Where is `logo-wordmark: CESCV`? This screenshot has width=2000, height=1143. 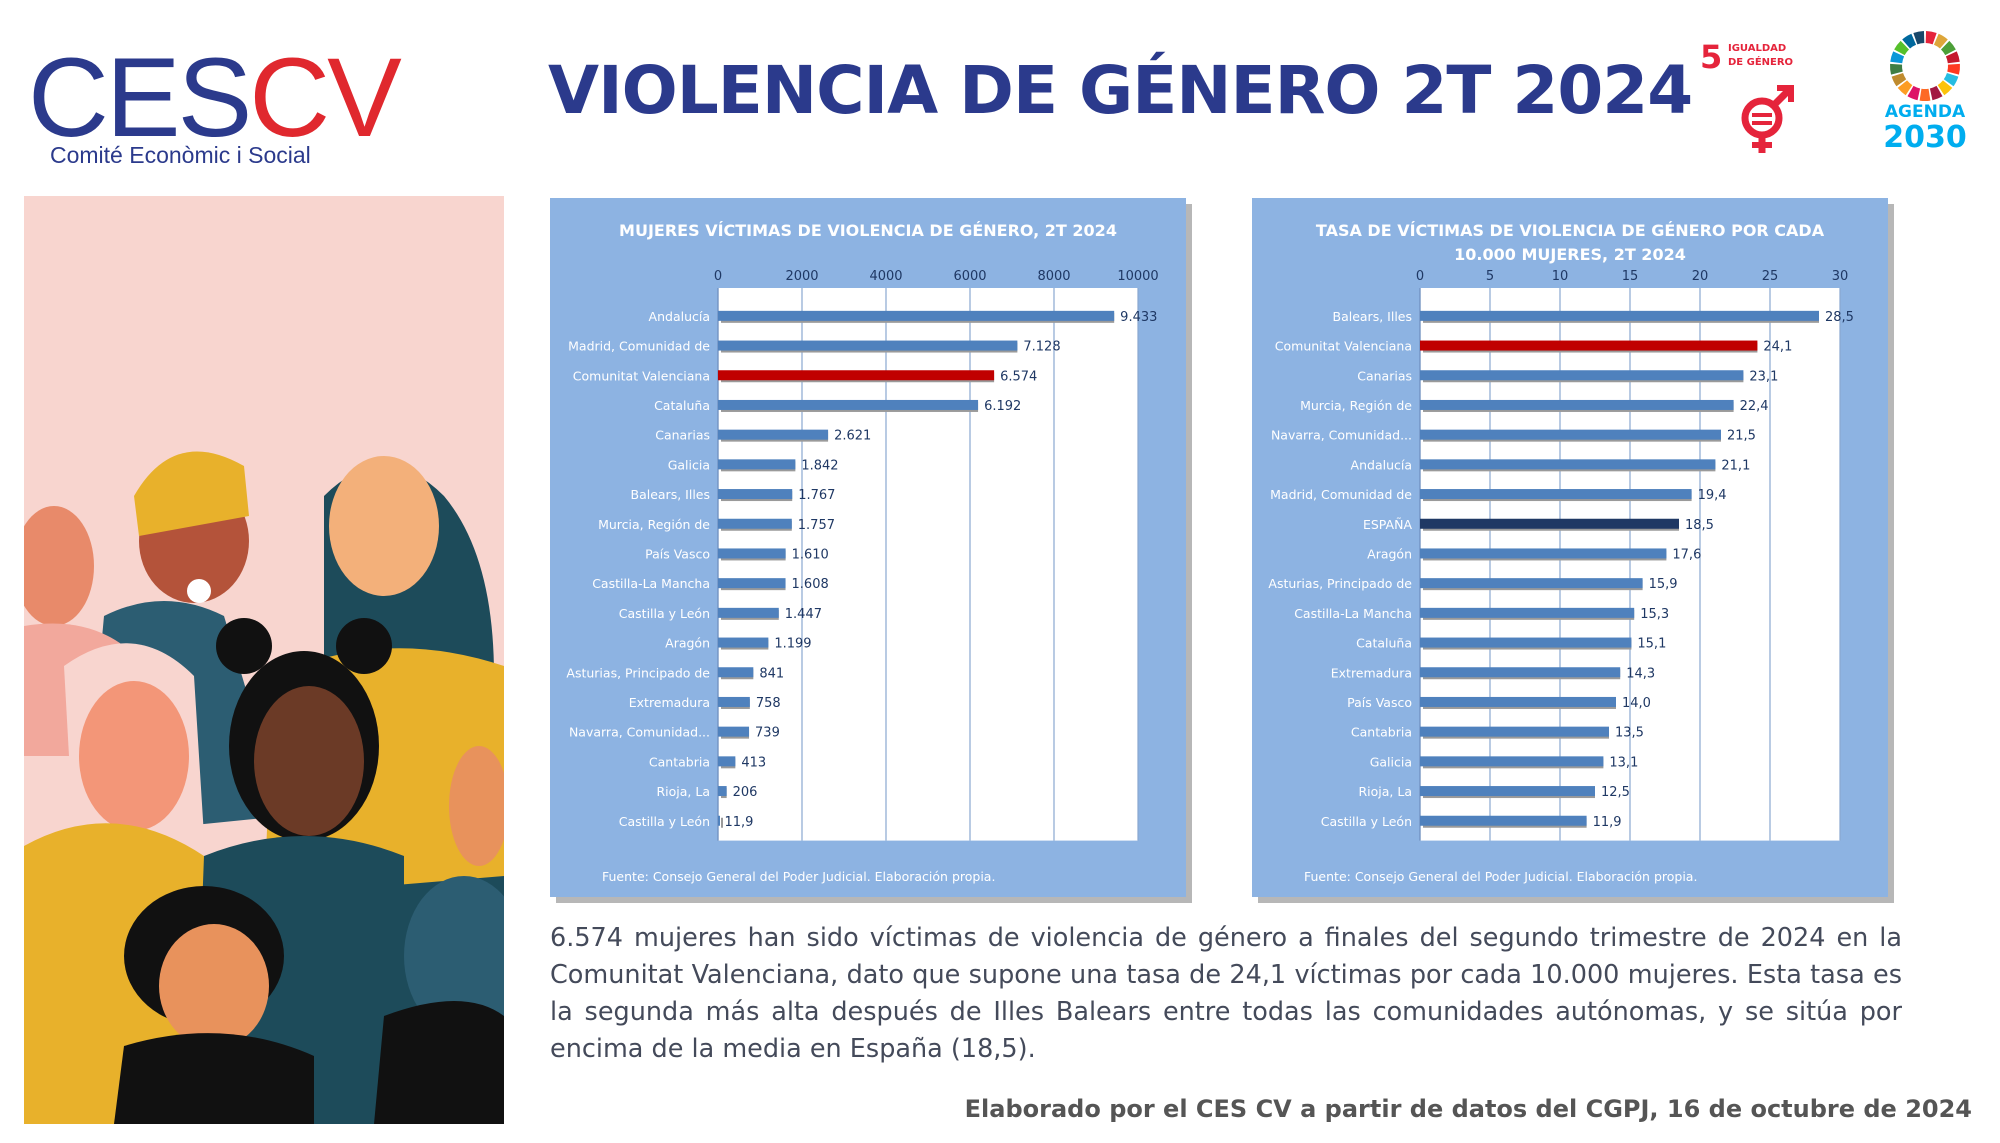
logo-wordmark: CESCV is located at coordinates (215, 97).